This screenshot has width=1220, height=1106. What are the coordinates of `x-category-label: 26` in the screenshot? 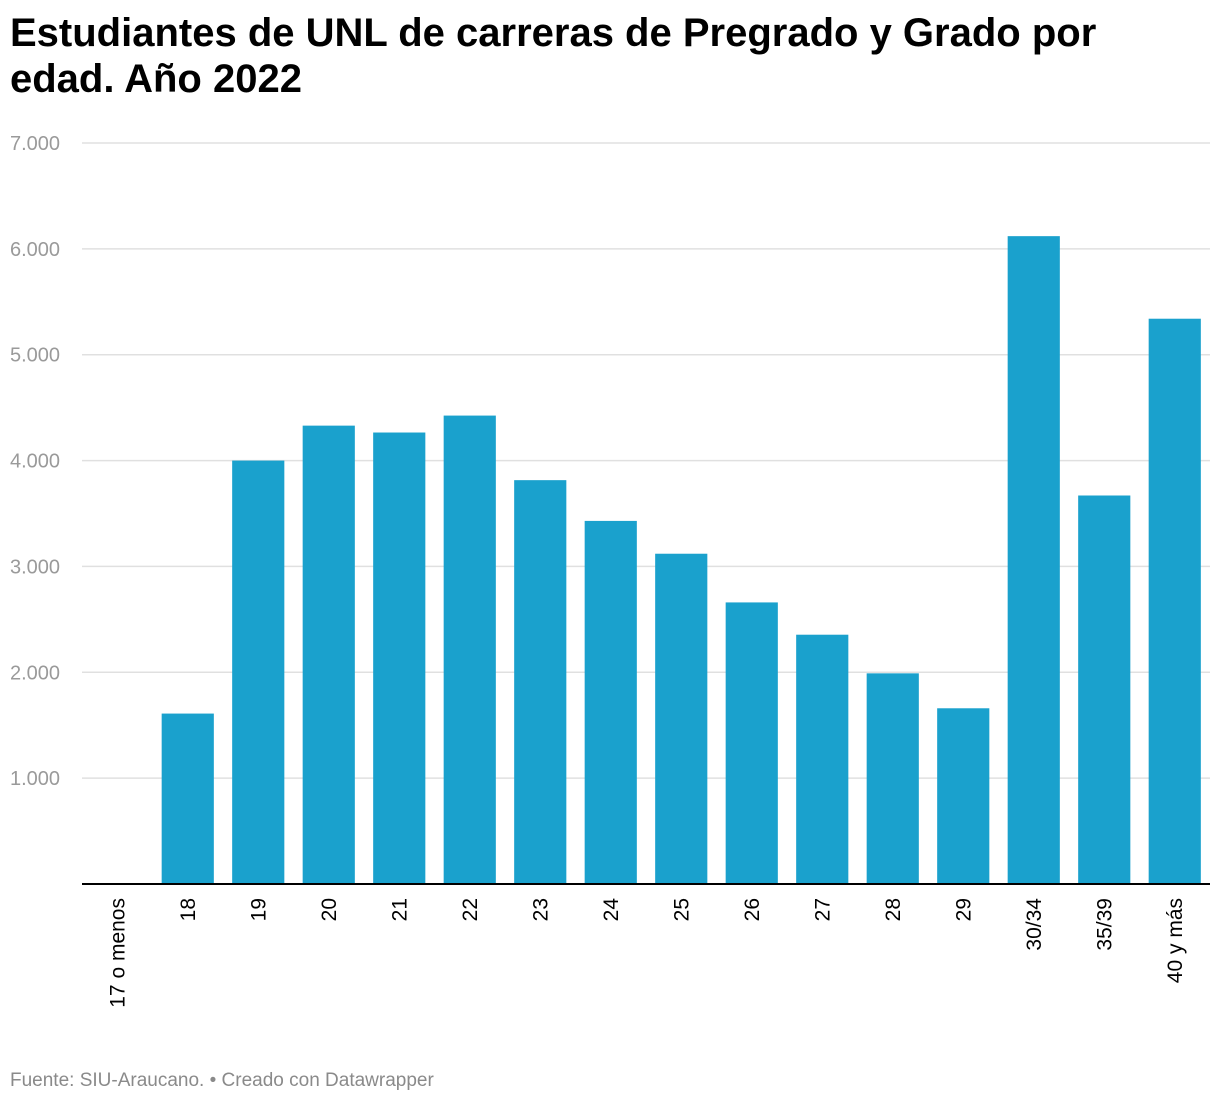 It's located at (752, 909).